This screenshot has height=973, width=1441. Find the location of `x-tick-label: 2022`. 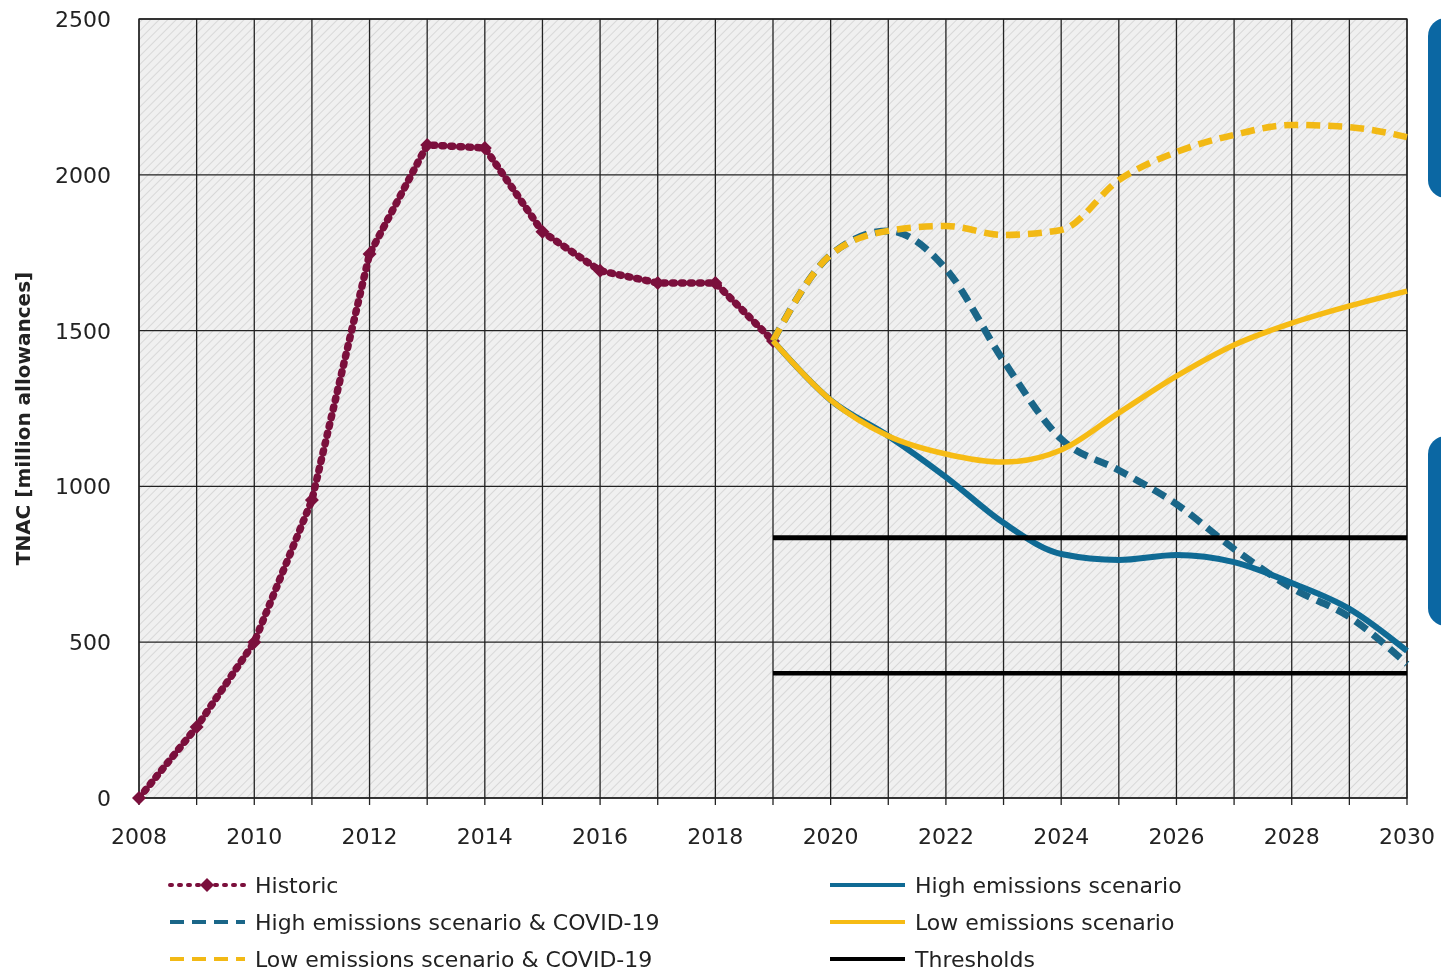

x-tick-label: 2022 is located at coordinates (945, 836).